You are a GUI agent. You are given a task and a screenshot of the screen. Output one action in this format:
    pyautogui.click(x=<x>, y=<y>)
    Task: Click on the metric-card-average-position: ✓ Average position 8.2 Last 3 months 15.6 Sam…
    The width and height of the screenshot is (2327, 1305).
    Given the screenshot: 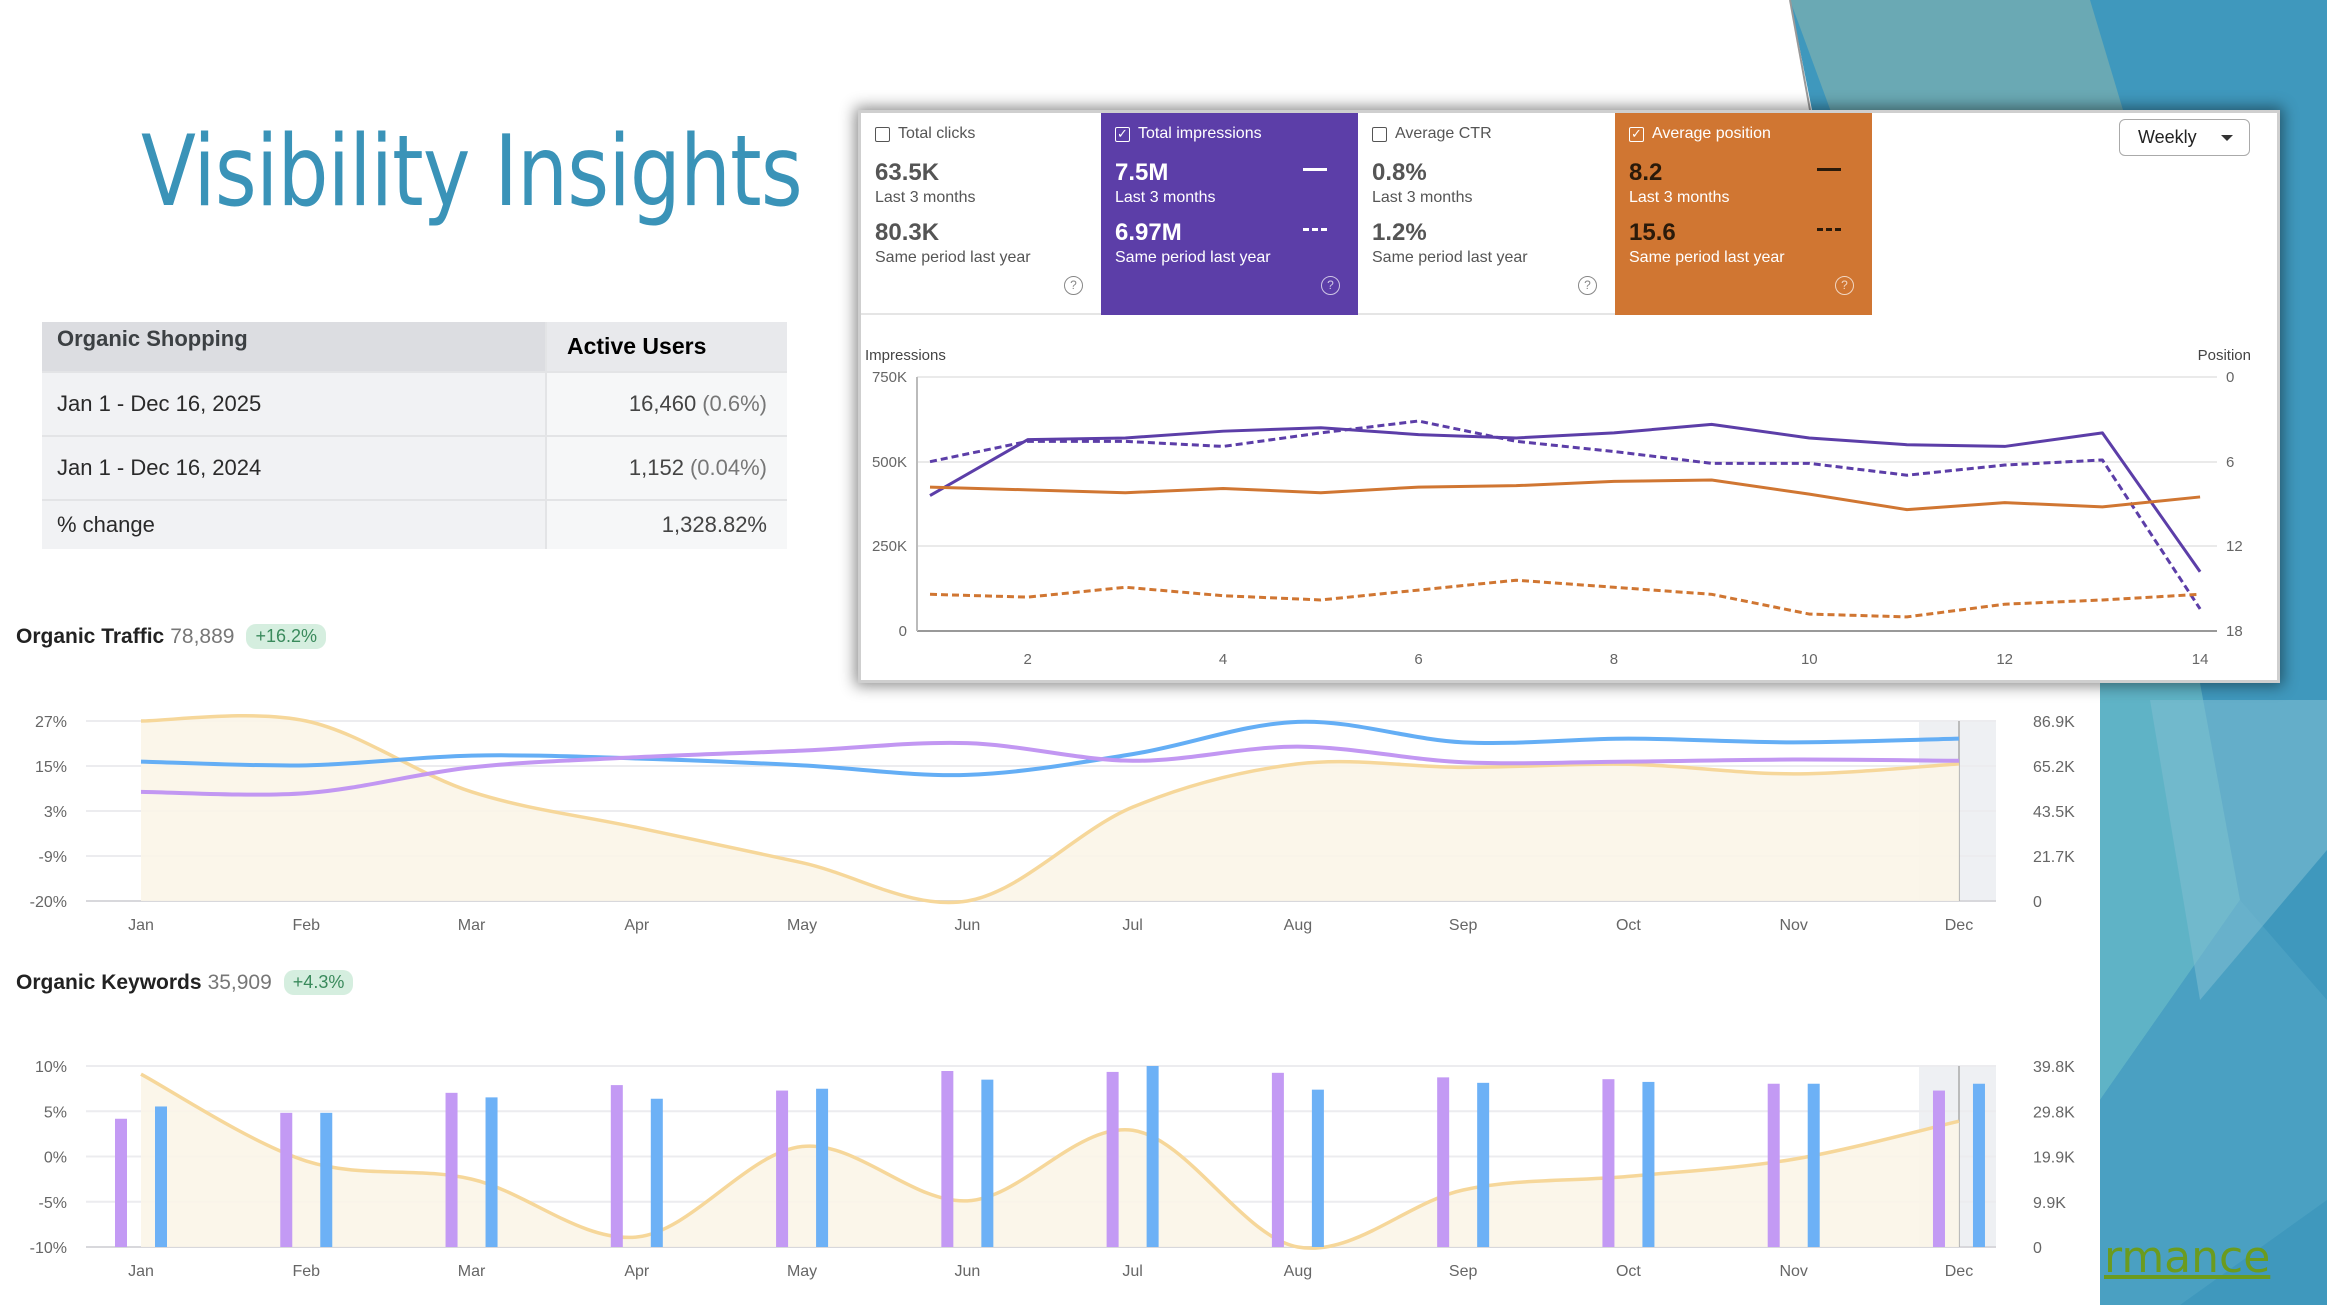 What is the action you would take?
    pyautogui.click(x=1743, y=214)
    